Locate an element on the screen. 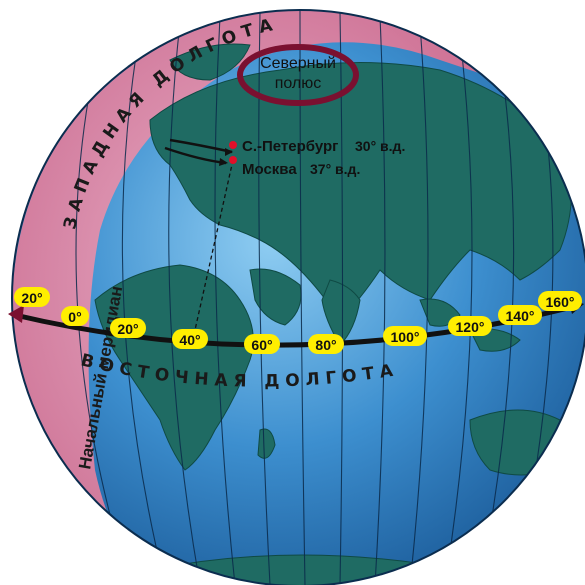 The height and width of the screenshot is (585, 585). spb-longitude: 30° в.д. is located at coordinates (380, 146).